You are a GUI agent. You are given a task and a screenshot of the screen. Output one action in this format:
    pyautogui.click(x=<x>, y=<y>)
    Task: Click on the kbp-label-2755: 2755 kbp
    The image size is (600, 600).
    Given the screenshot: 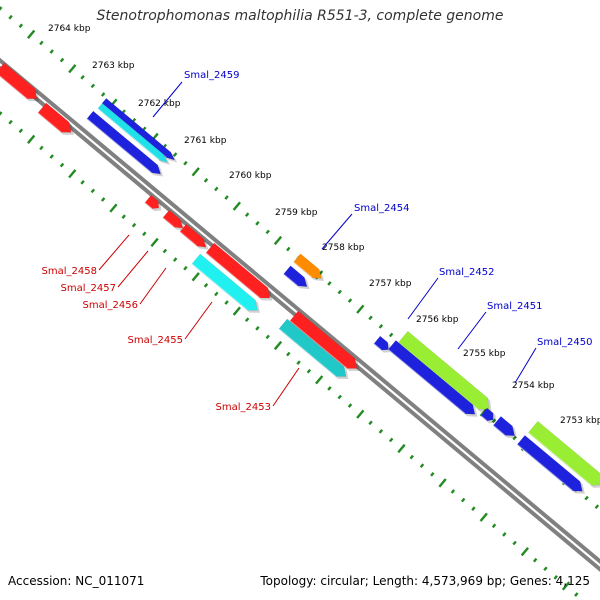 What is the action you would take?
    pyautogui.click(x=484, y=354)
    